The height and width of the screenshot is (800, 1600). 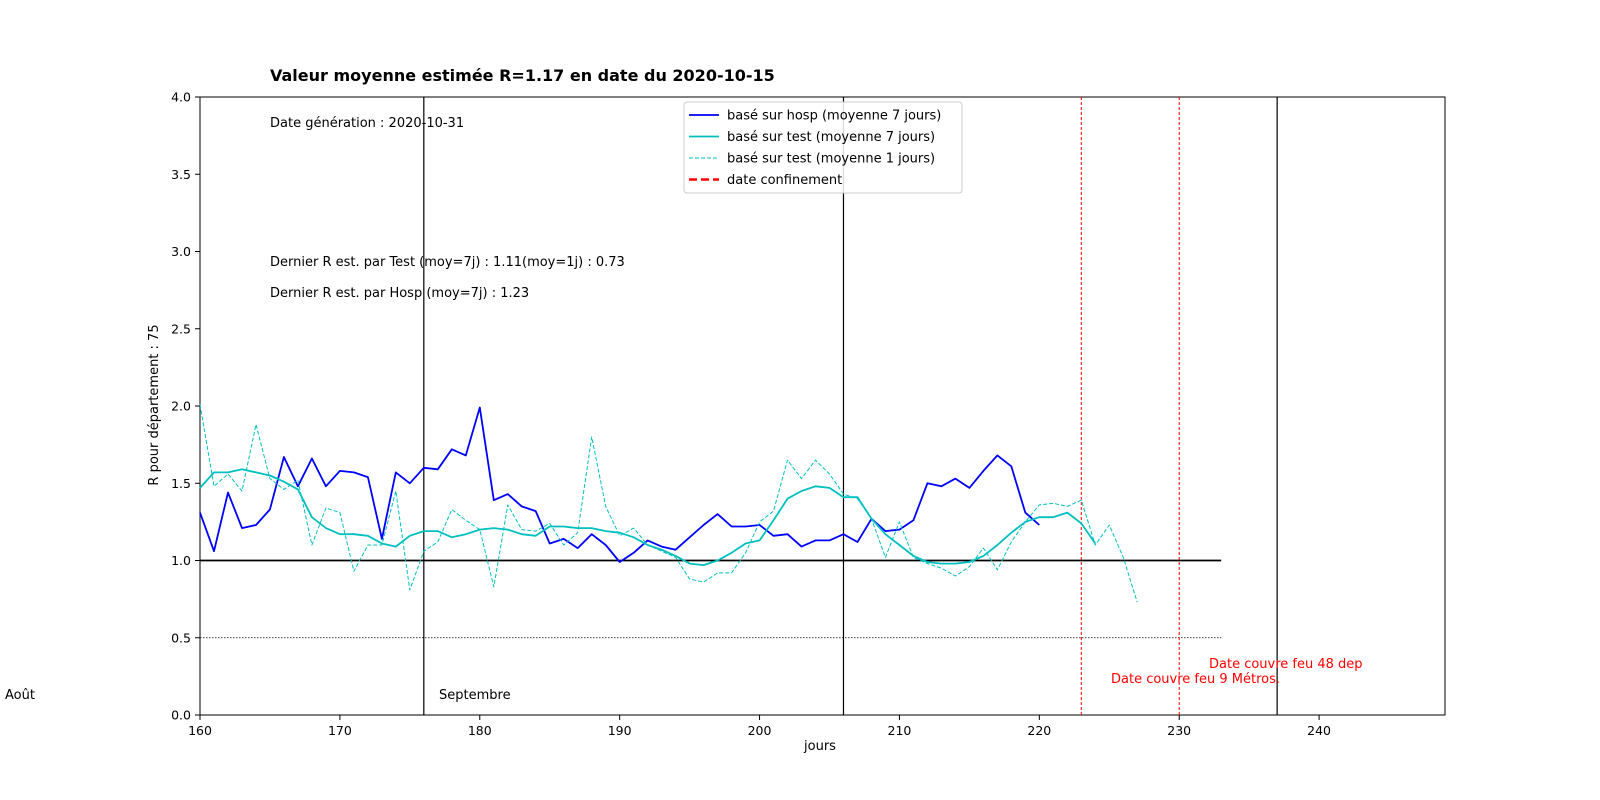 What do you see at coordinates (181, 406) in the screenshot?
I see `y-tick-label: 2.0` at bounding box center [181, 406].